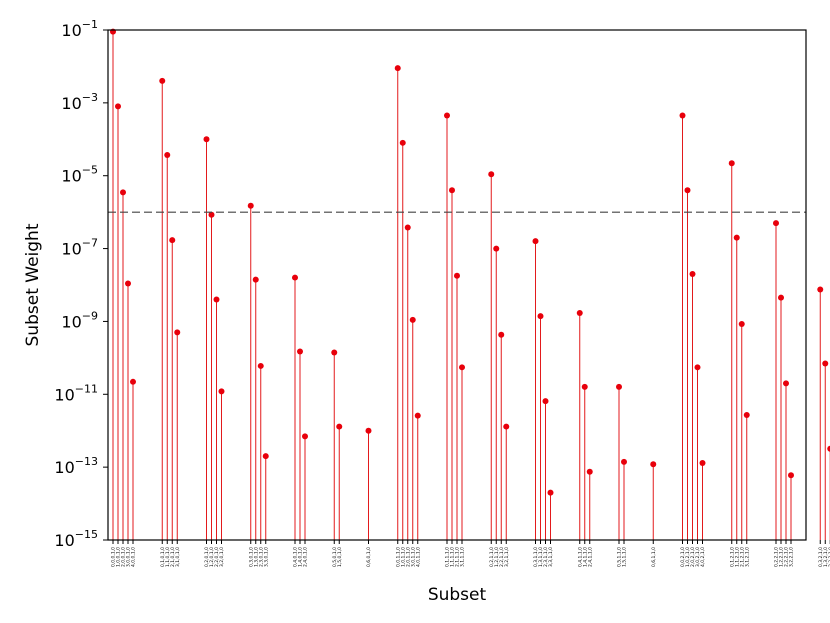  What do you see at coordinates (178, 557) in the screenshot?
I see `x-tick-label: 3,1,0,1,0` at bounding box center [178, 557].